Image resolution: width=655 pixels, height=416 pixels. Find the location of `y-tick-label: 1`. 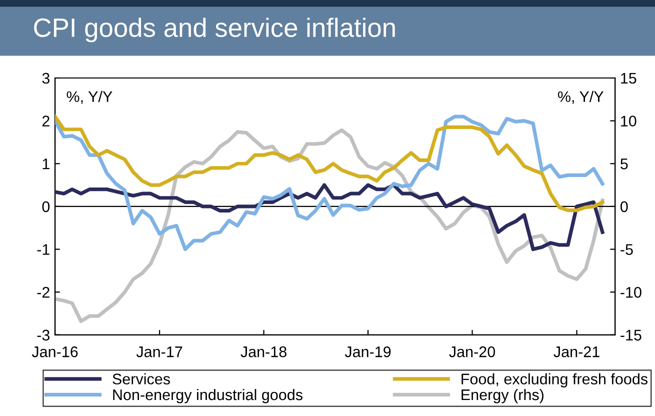

y-tick-label: 1 is located at coordinates (46, 164).